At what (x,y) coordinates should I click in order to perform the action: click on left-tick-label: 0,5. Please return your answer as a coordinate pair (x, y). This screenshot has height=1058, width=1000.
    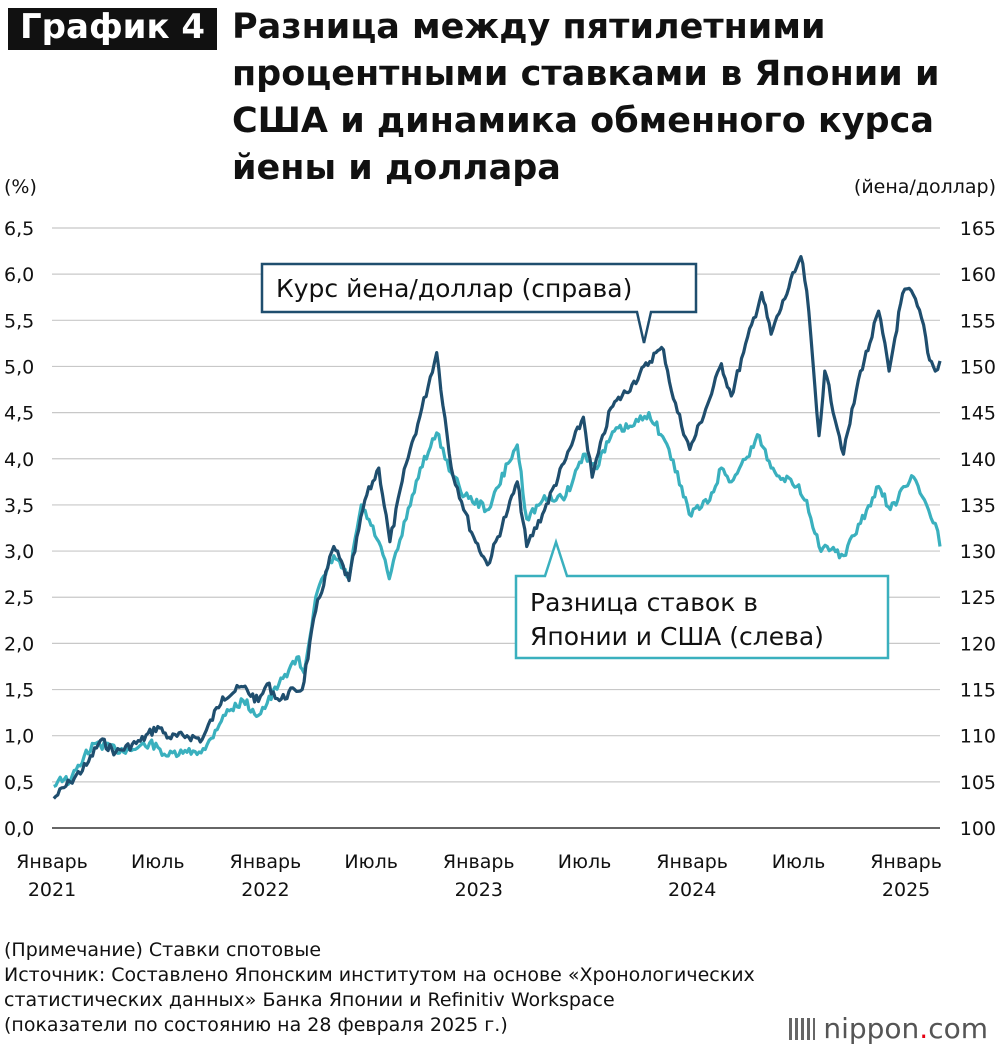
    Looking at the image, I should click on (19, 783).